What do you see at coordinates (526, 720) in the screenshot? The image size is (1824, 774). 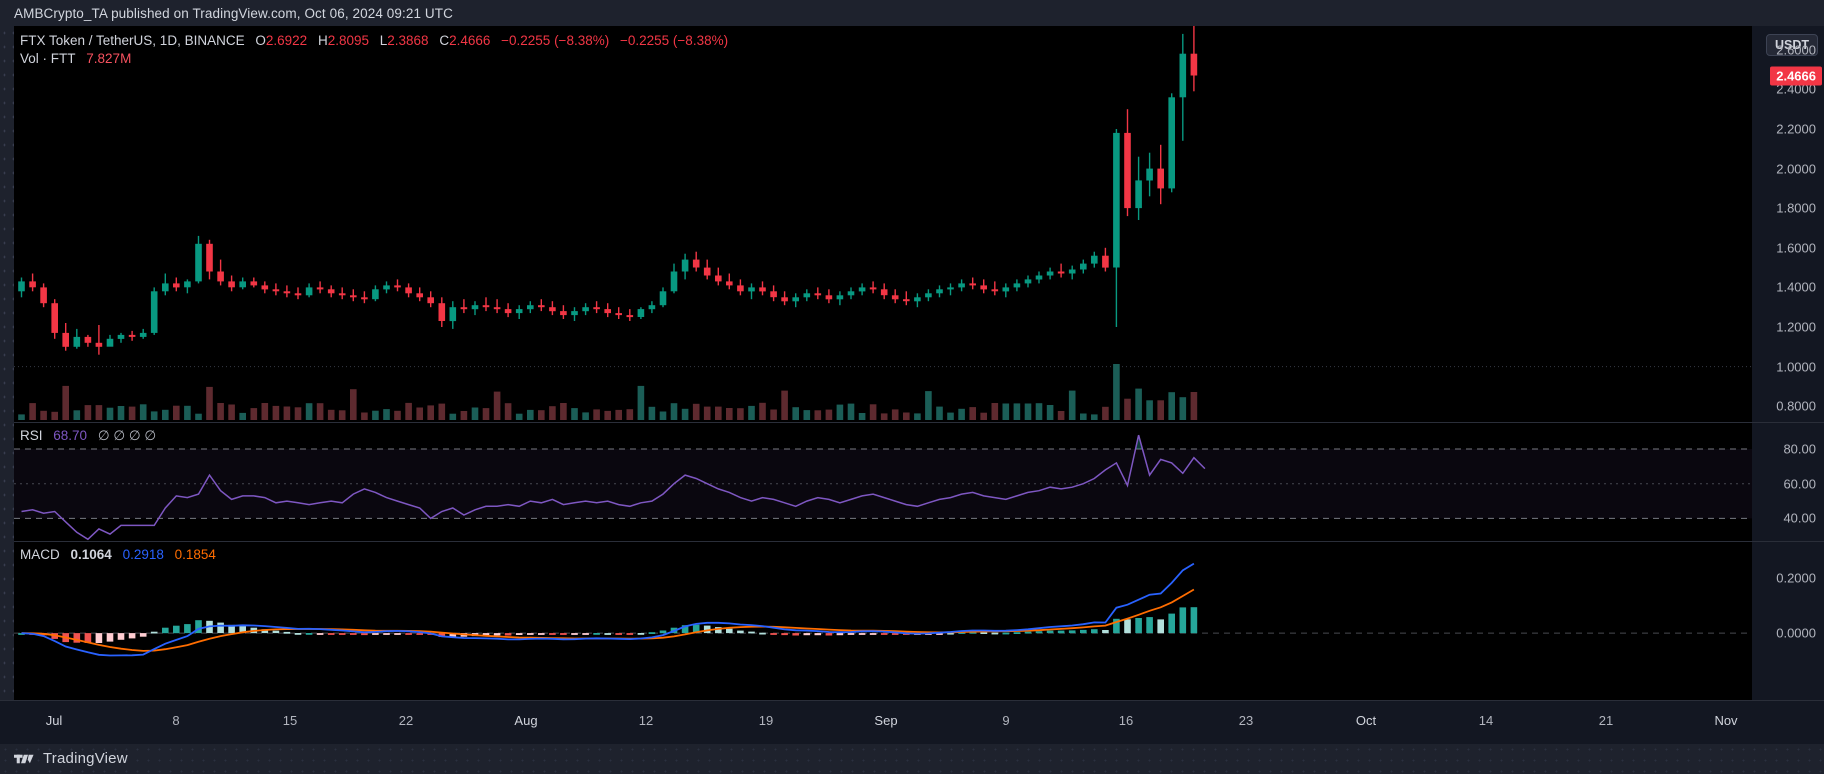 I see `time-axis-tick: Aug` at bounding box center [526, 720].